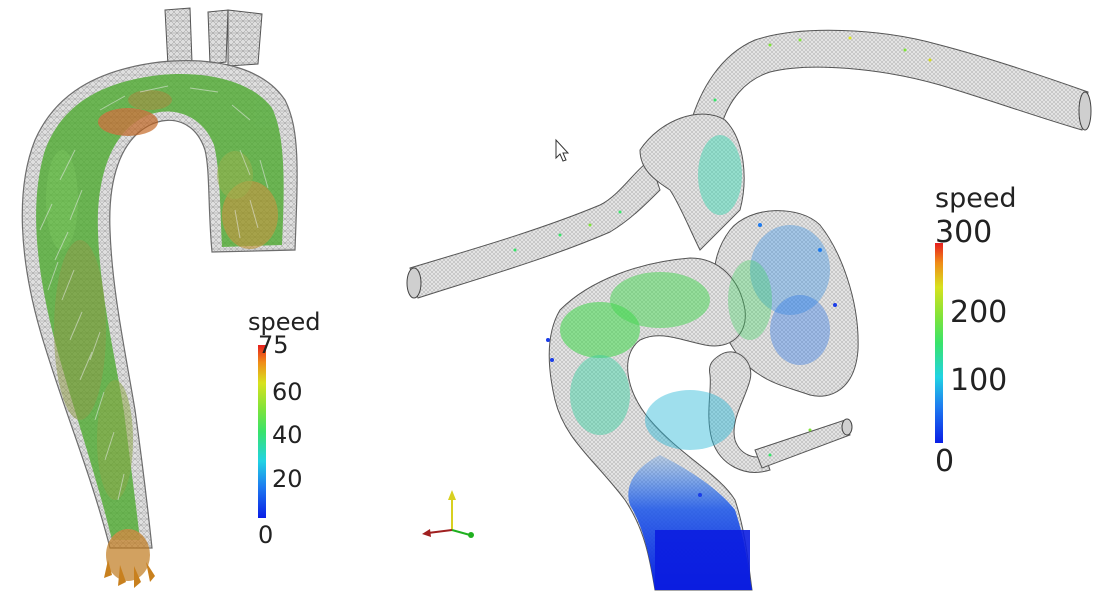 The image size is (1100, 597). What do you see at coordinates (273, 345) in the screenshot?
I see `left-legend-tick: 75` at bounding box center [273, 345].